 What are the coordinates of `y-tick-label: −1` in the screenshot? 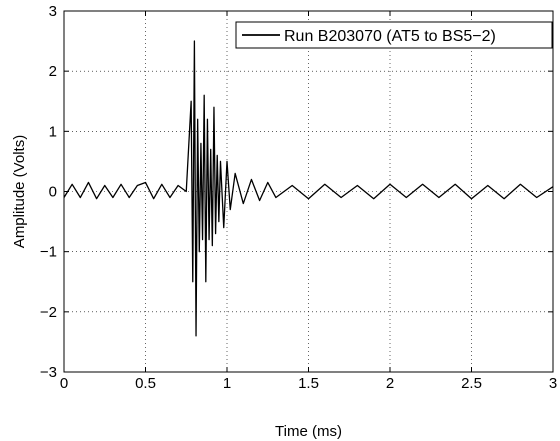 It's located at (48, 252).